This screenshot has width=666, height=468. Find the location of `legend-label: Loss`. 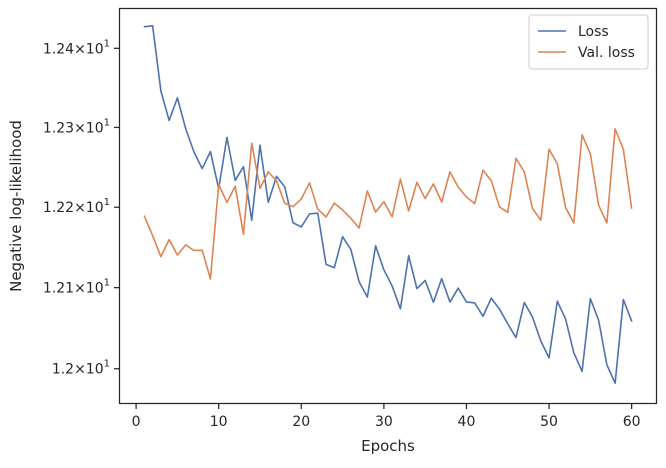

legend-label: Loss is located at coordinates (593, 32).